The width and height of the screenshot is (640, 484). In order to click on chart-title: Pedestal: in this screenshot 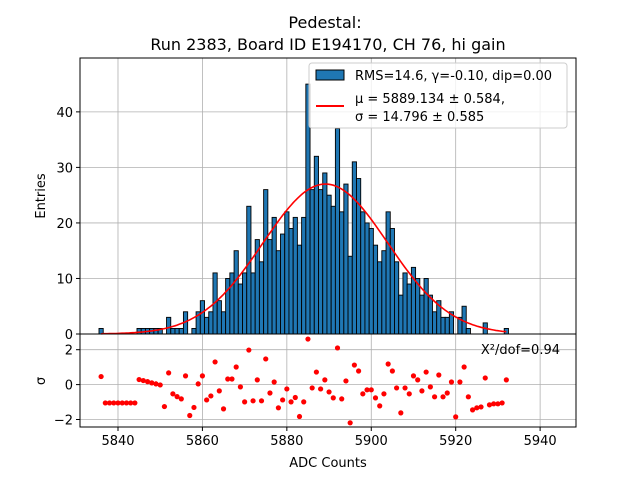, I will do `click(324, 22)`.